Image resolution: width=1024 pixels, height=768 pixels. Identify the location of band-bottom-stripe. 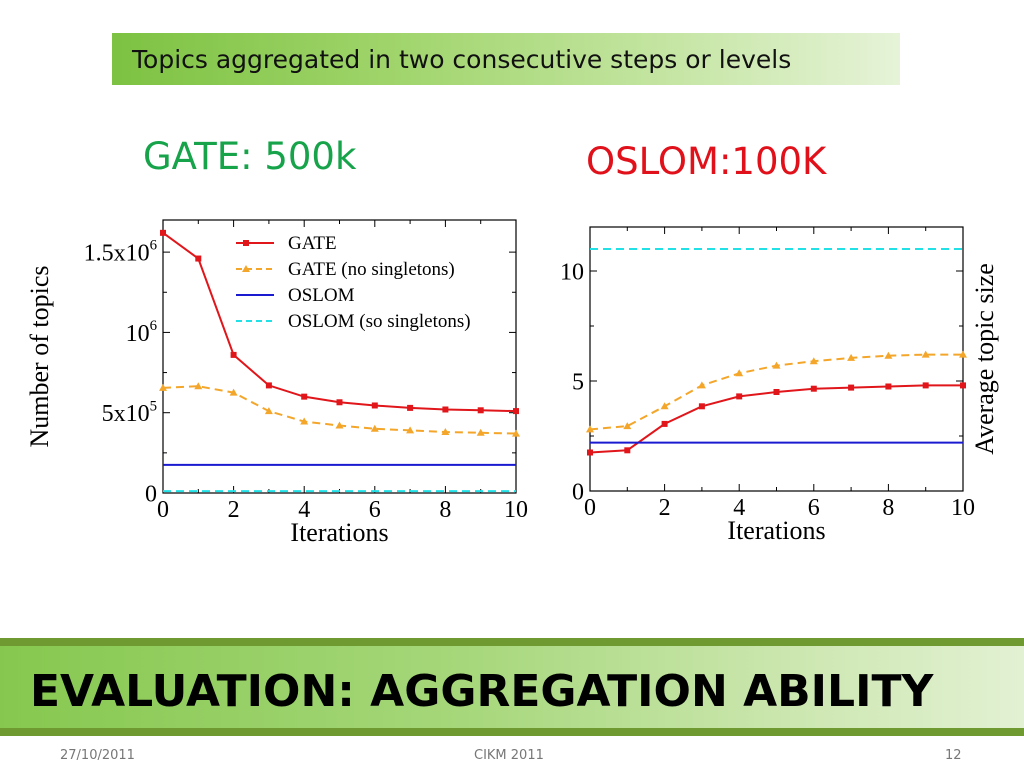
(512, 732).